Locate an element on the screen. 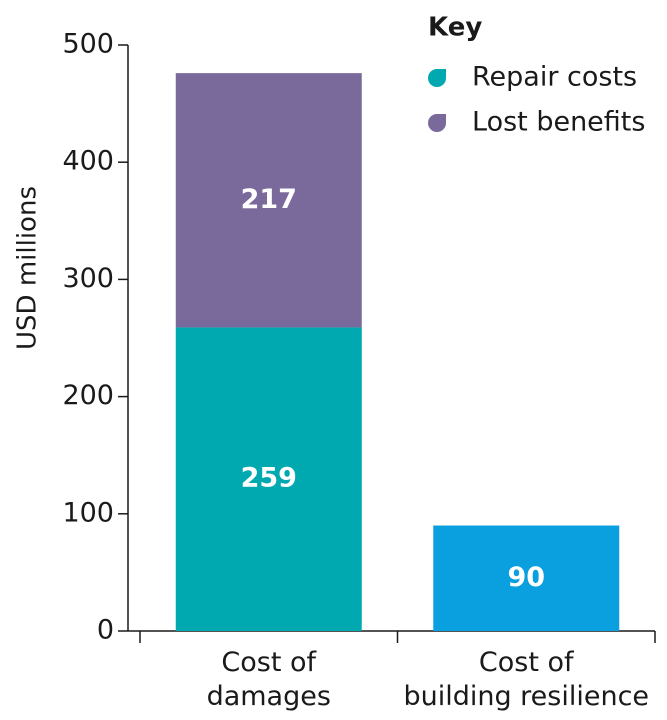 Image resolution: width=667 pixels, height=720 pixels. y-tick-label: 0 is located at coordinates (105, 630).